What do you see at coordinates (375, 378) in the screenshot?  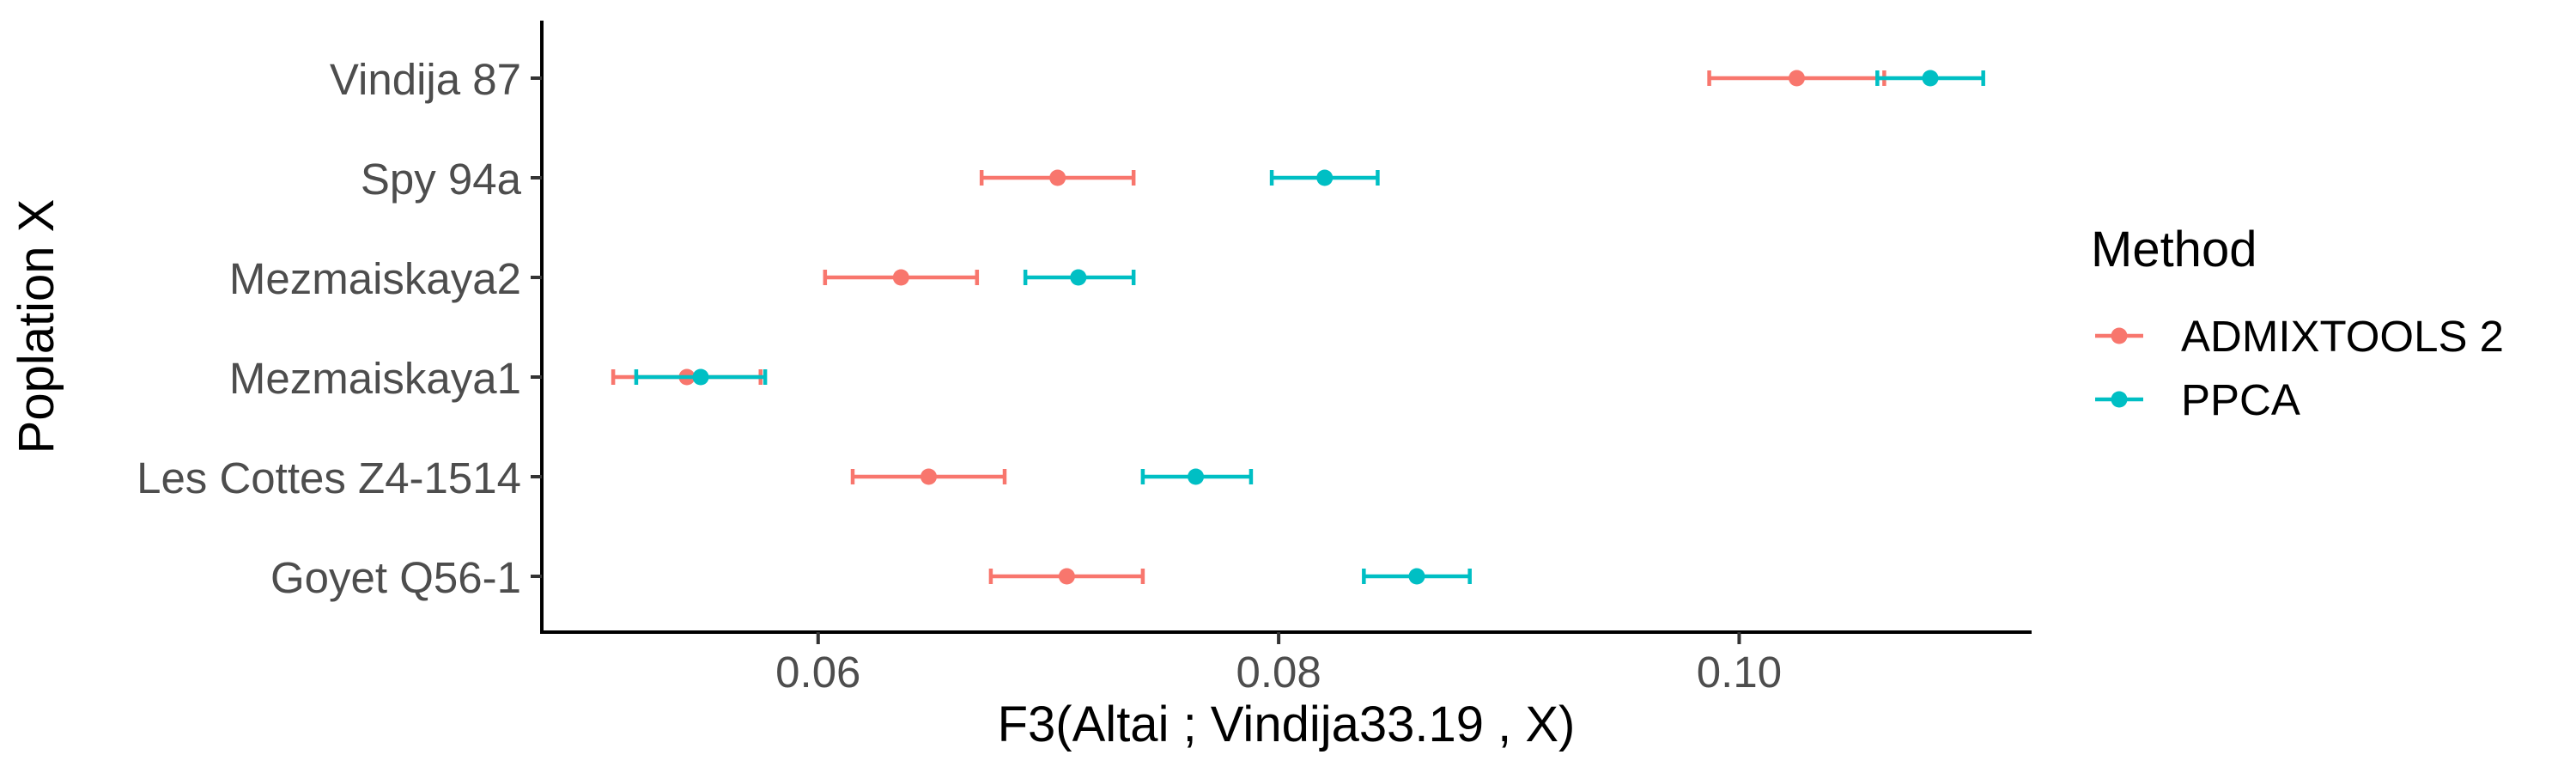 I see `y-tick-label: Mezmaiskaya1` at bounding box center [375, 378].